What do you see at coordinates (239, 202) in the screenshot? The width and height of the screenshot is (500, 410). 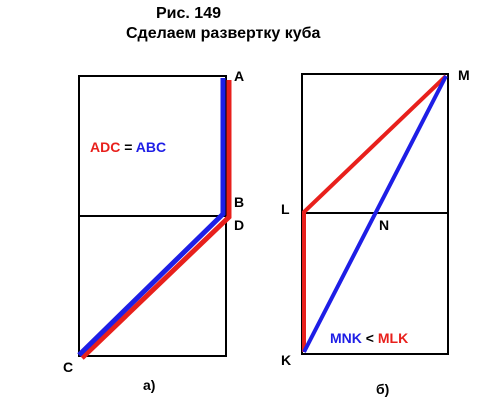 I see `point-b-label: B` at bounding box center [239, 202].